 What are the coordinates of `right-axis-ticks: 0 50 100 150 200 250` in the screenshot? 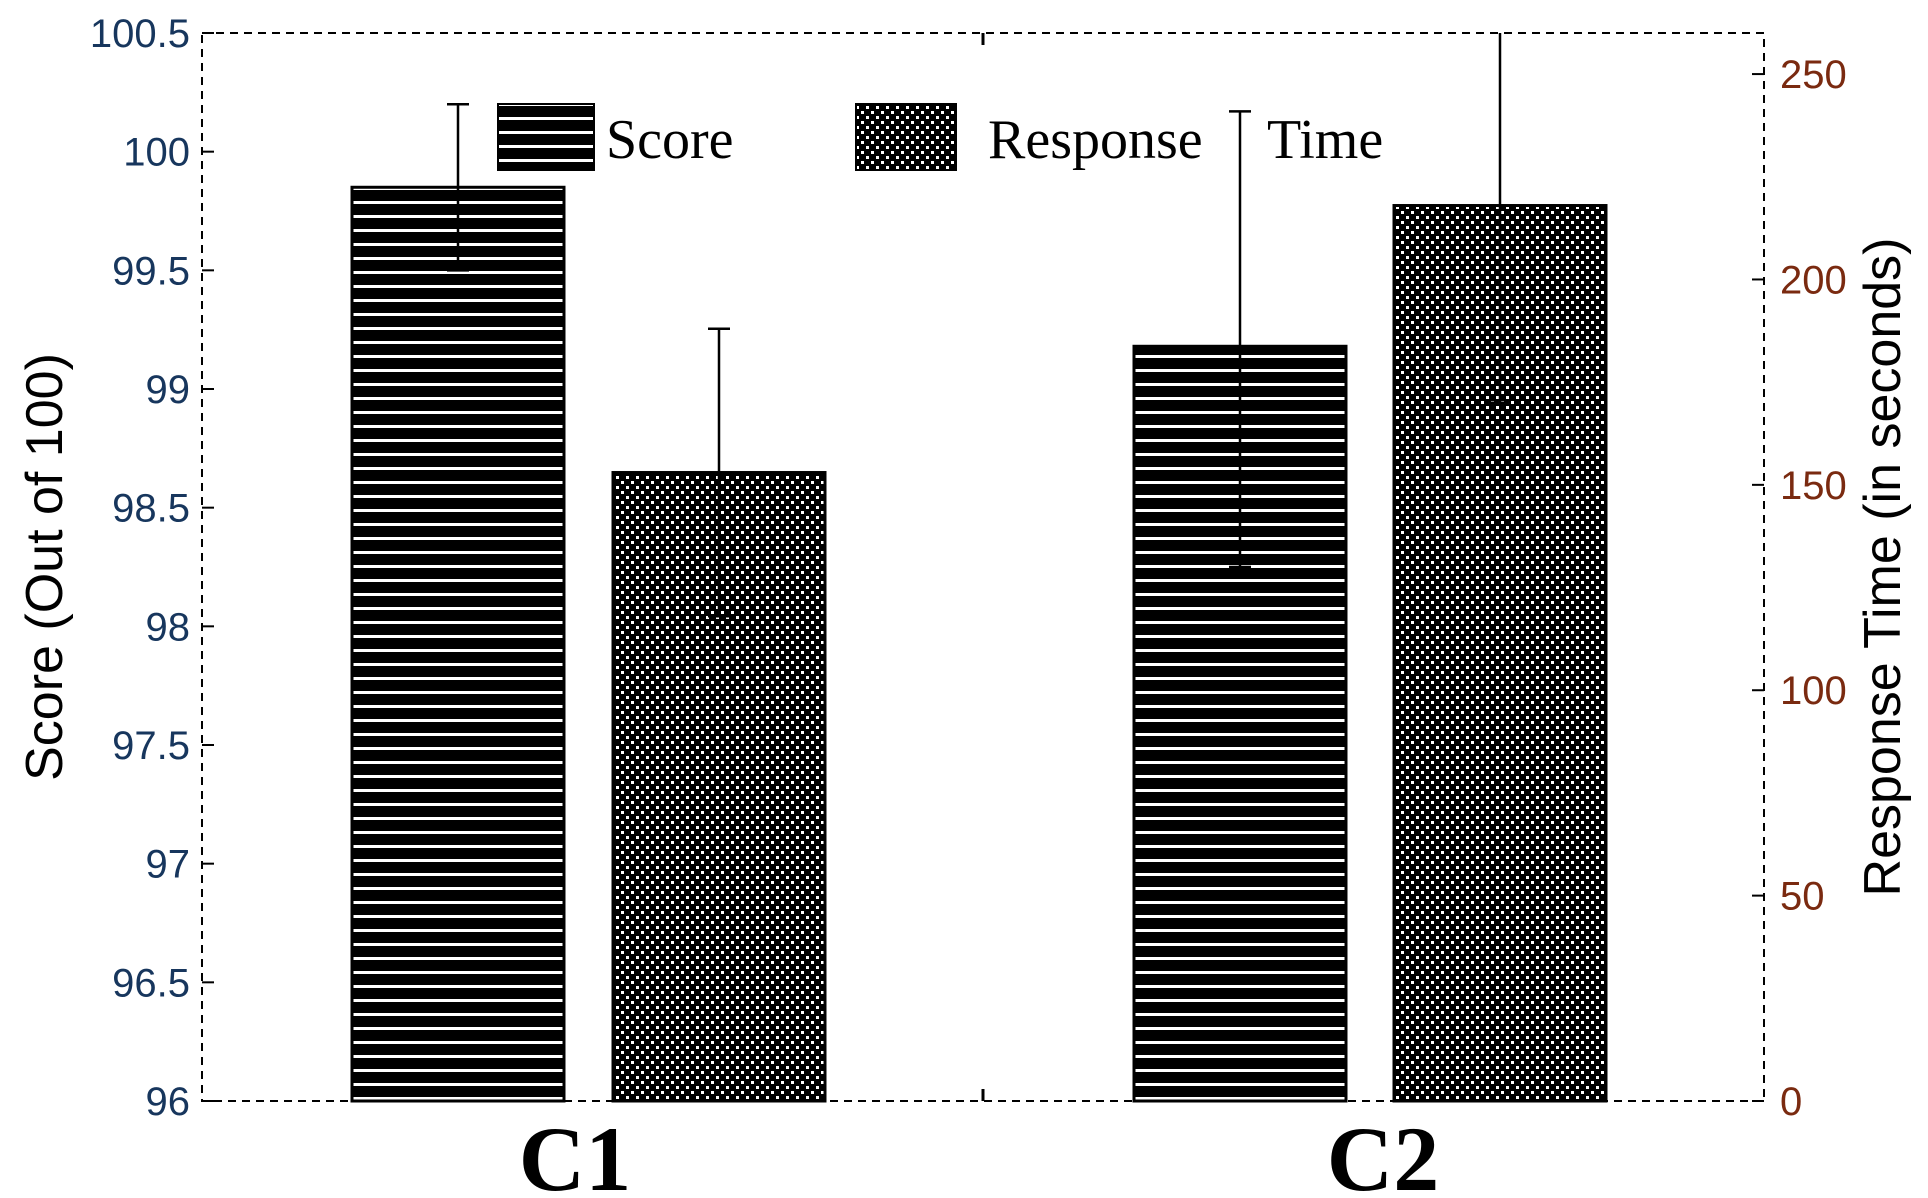 It's located at (1799, 588).